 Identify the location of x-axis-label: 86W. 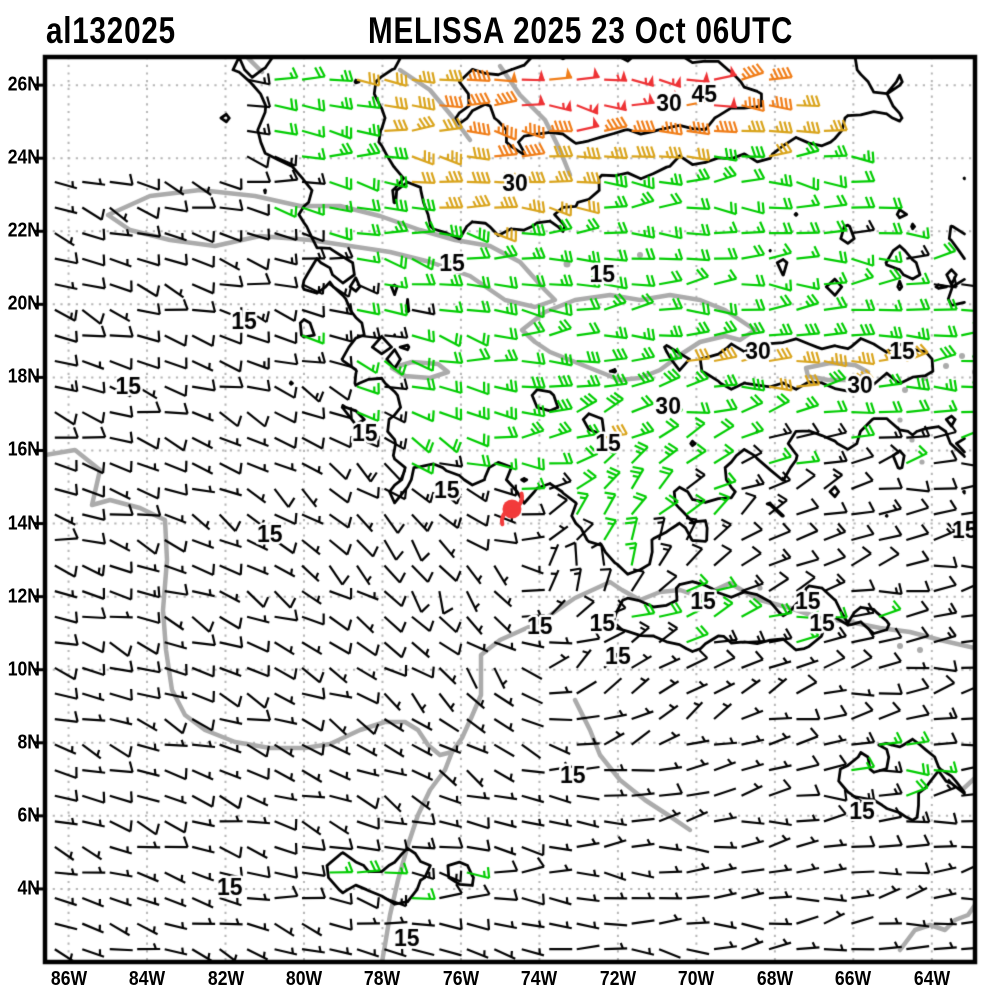
(68, 978).